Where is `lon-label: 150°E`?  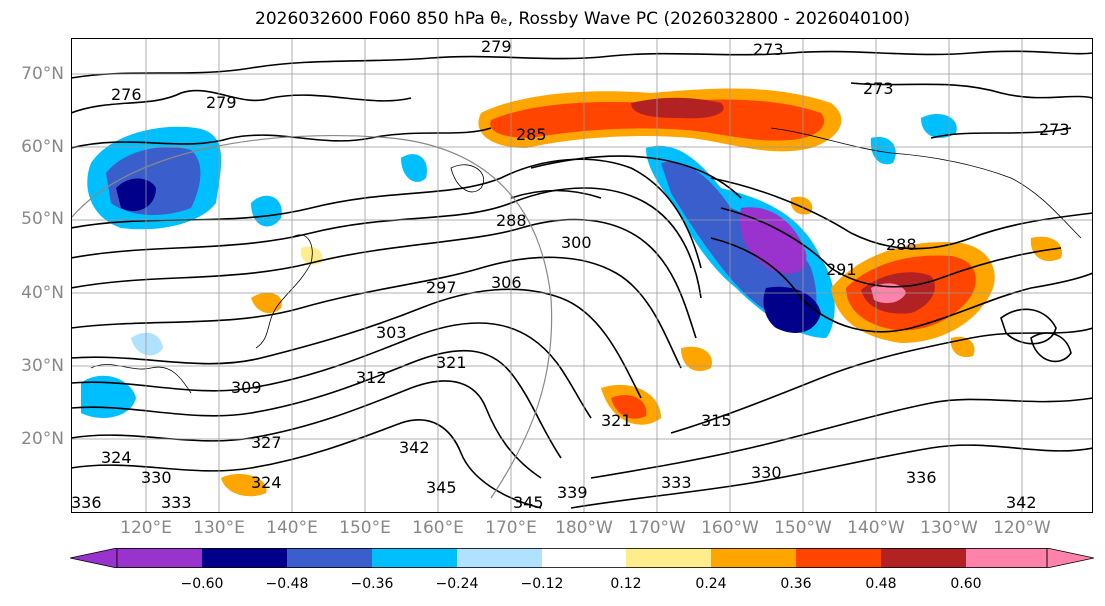 lon-label: 150°E is located at coordinates (365, 528).